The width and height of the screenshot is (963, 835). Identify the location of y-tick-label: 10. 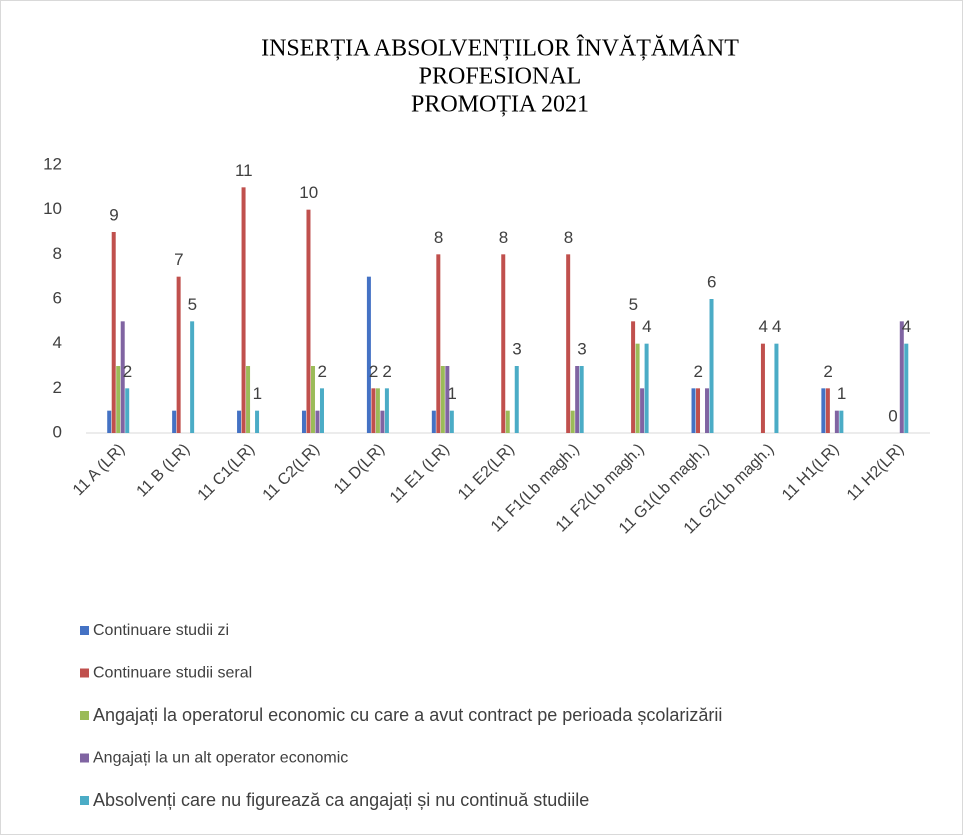
(52, 208).